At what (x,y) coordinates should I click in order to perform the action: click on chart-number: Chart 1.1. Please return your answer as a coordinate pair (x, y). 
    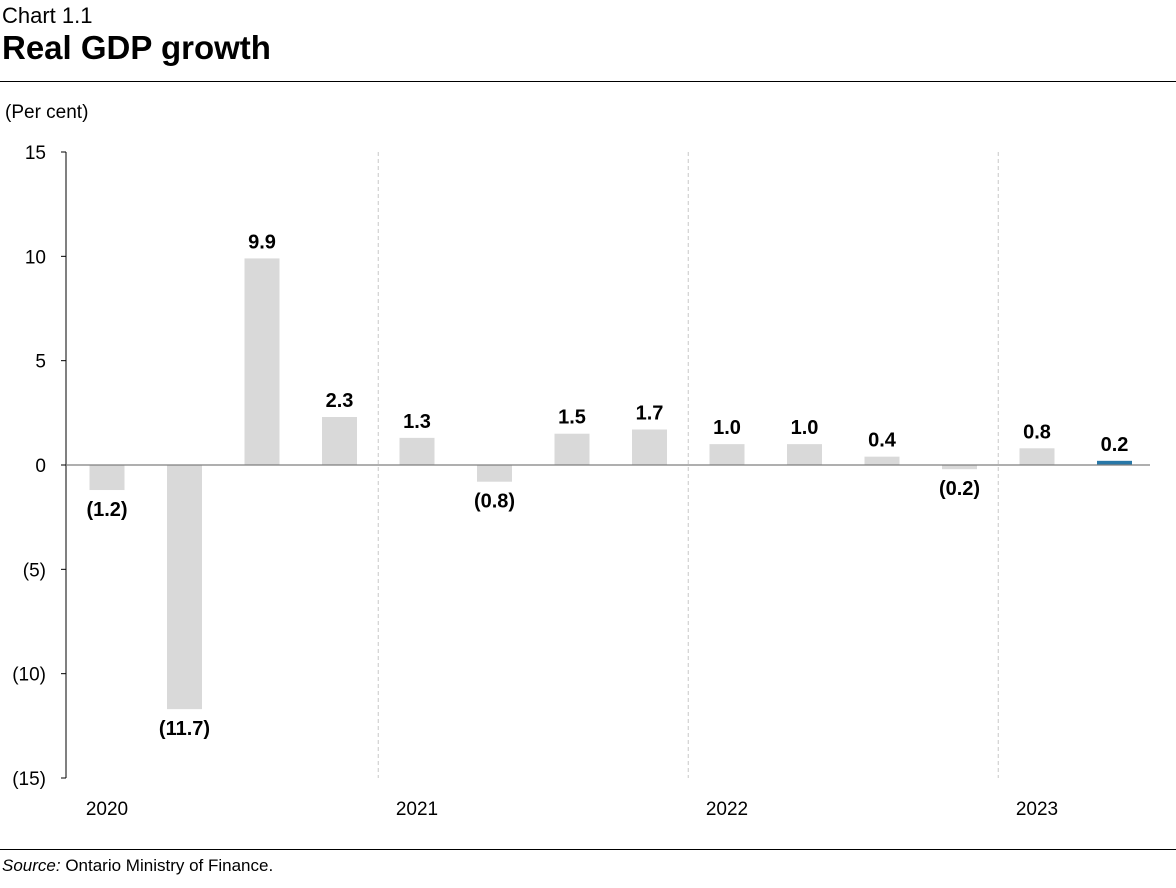
    Looking at the image, I should click on (47, 15).